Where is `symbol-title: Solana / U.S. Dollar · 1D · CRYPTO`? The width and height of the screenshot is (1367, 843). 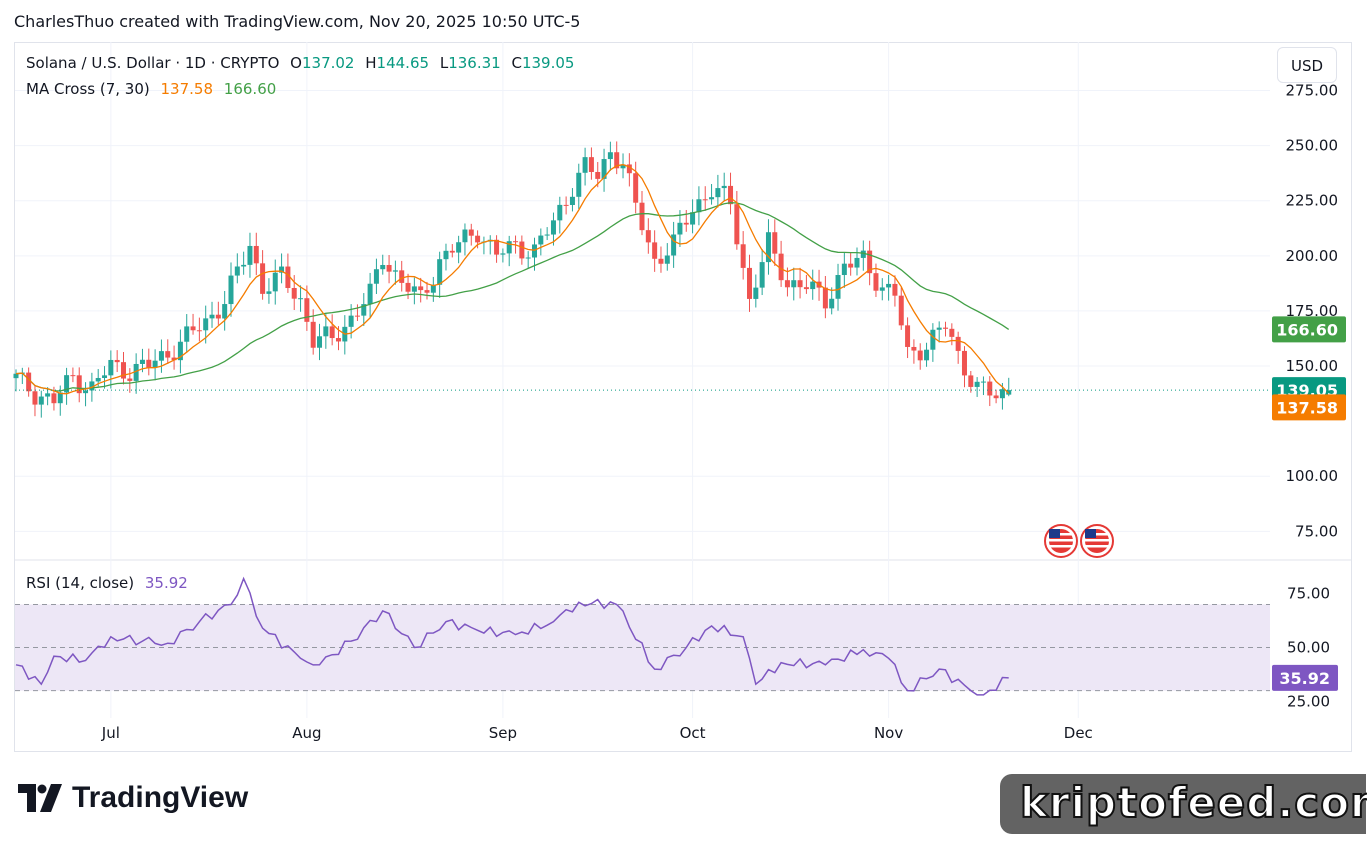
symbol-title: Solana / U.S. Dollar · 1D · CRYPTO is located at coordinates (153, 63).